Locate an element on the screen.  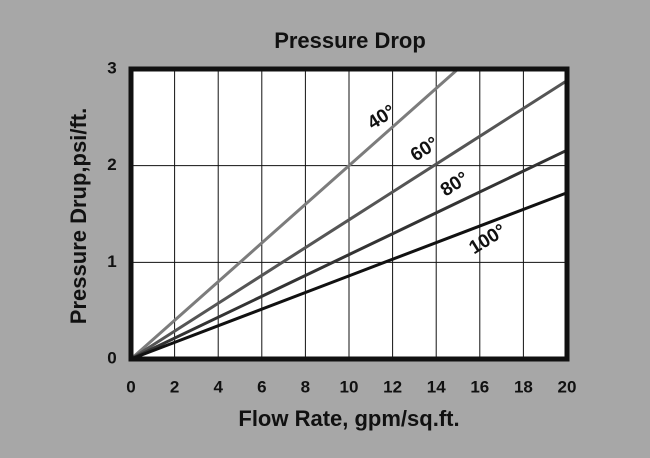
x-tick-label: 16 is located at coordinates (479, 386).